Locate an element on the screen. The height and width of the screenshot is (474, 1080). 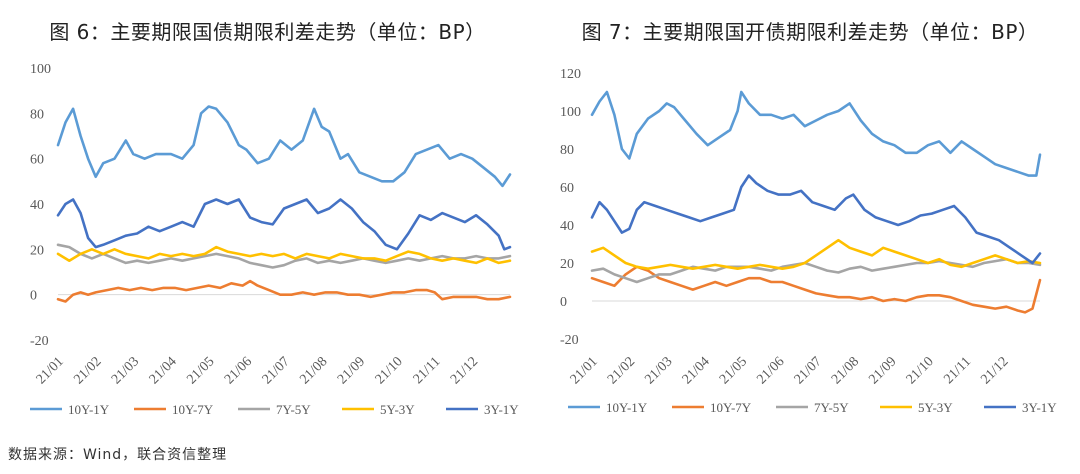
data-source-note: 数据来源：Wind，联合资信整理 is located at coordinates (118, 455).